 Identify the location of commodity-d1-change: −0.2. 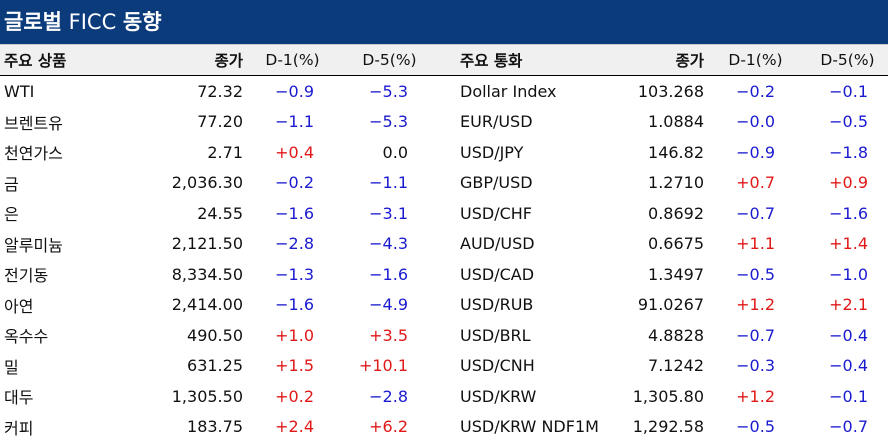
(294, 183).